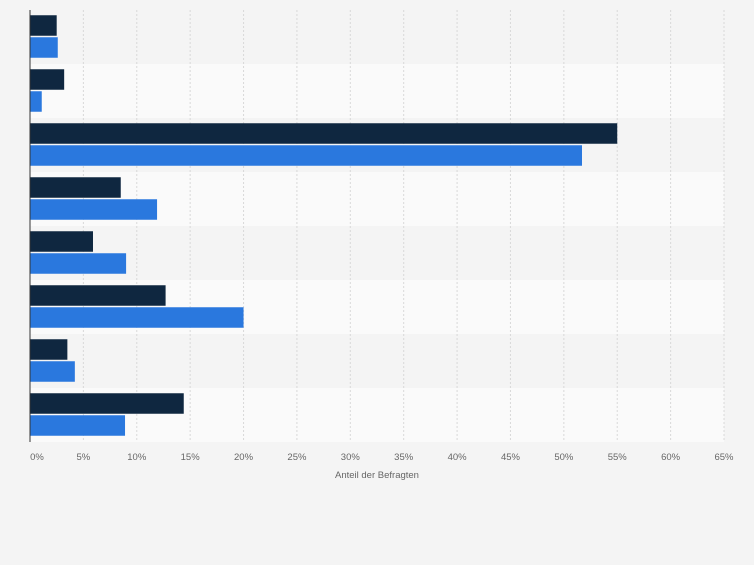  What do you see at coordinates (297, 457) in the screenshot?
I see `x-tick-label: 25%` at bounding box center [297, 457].